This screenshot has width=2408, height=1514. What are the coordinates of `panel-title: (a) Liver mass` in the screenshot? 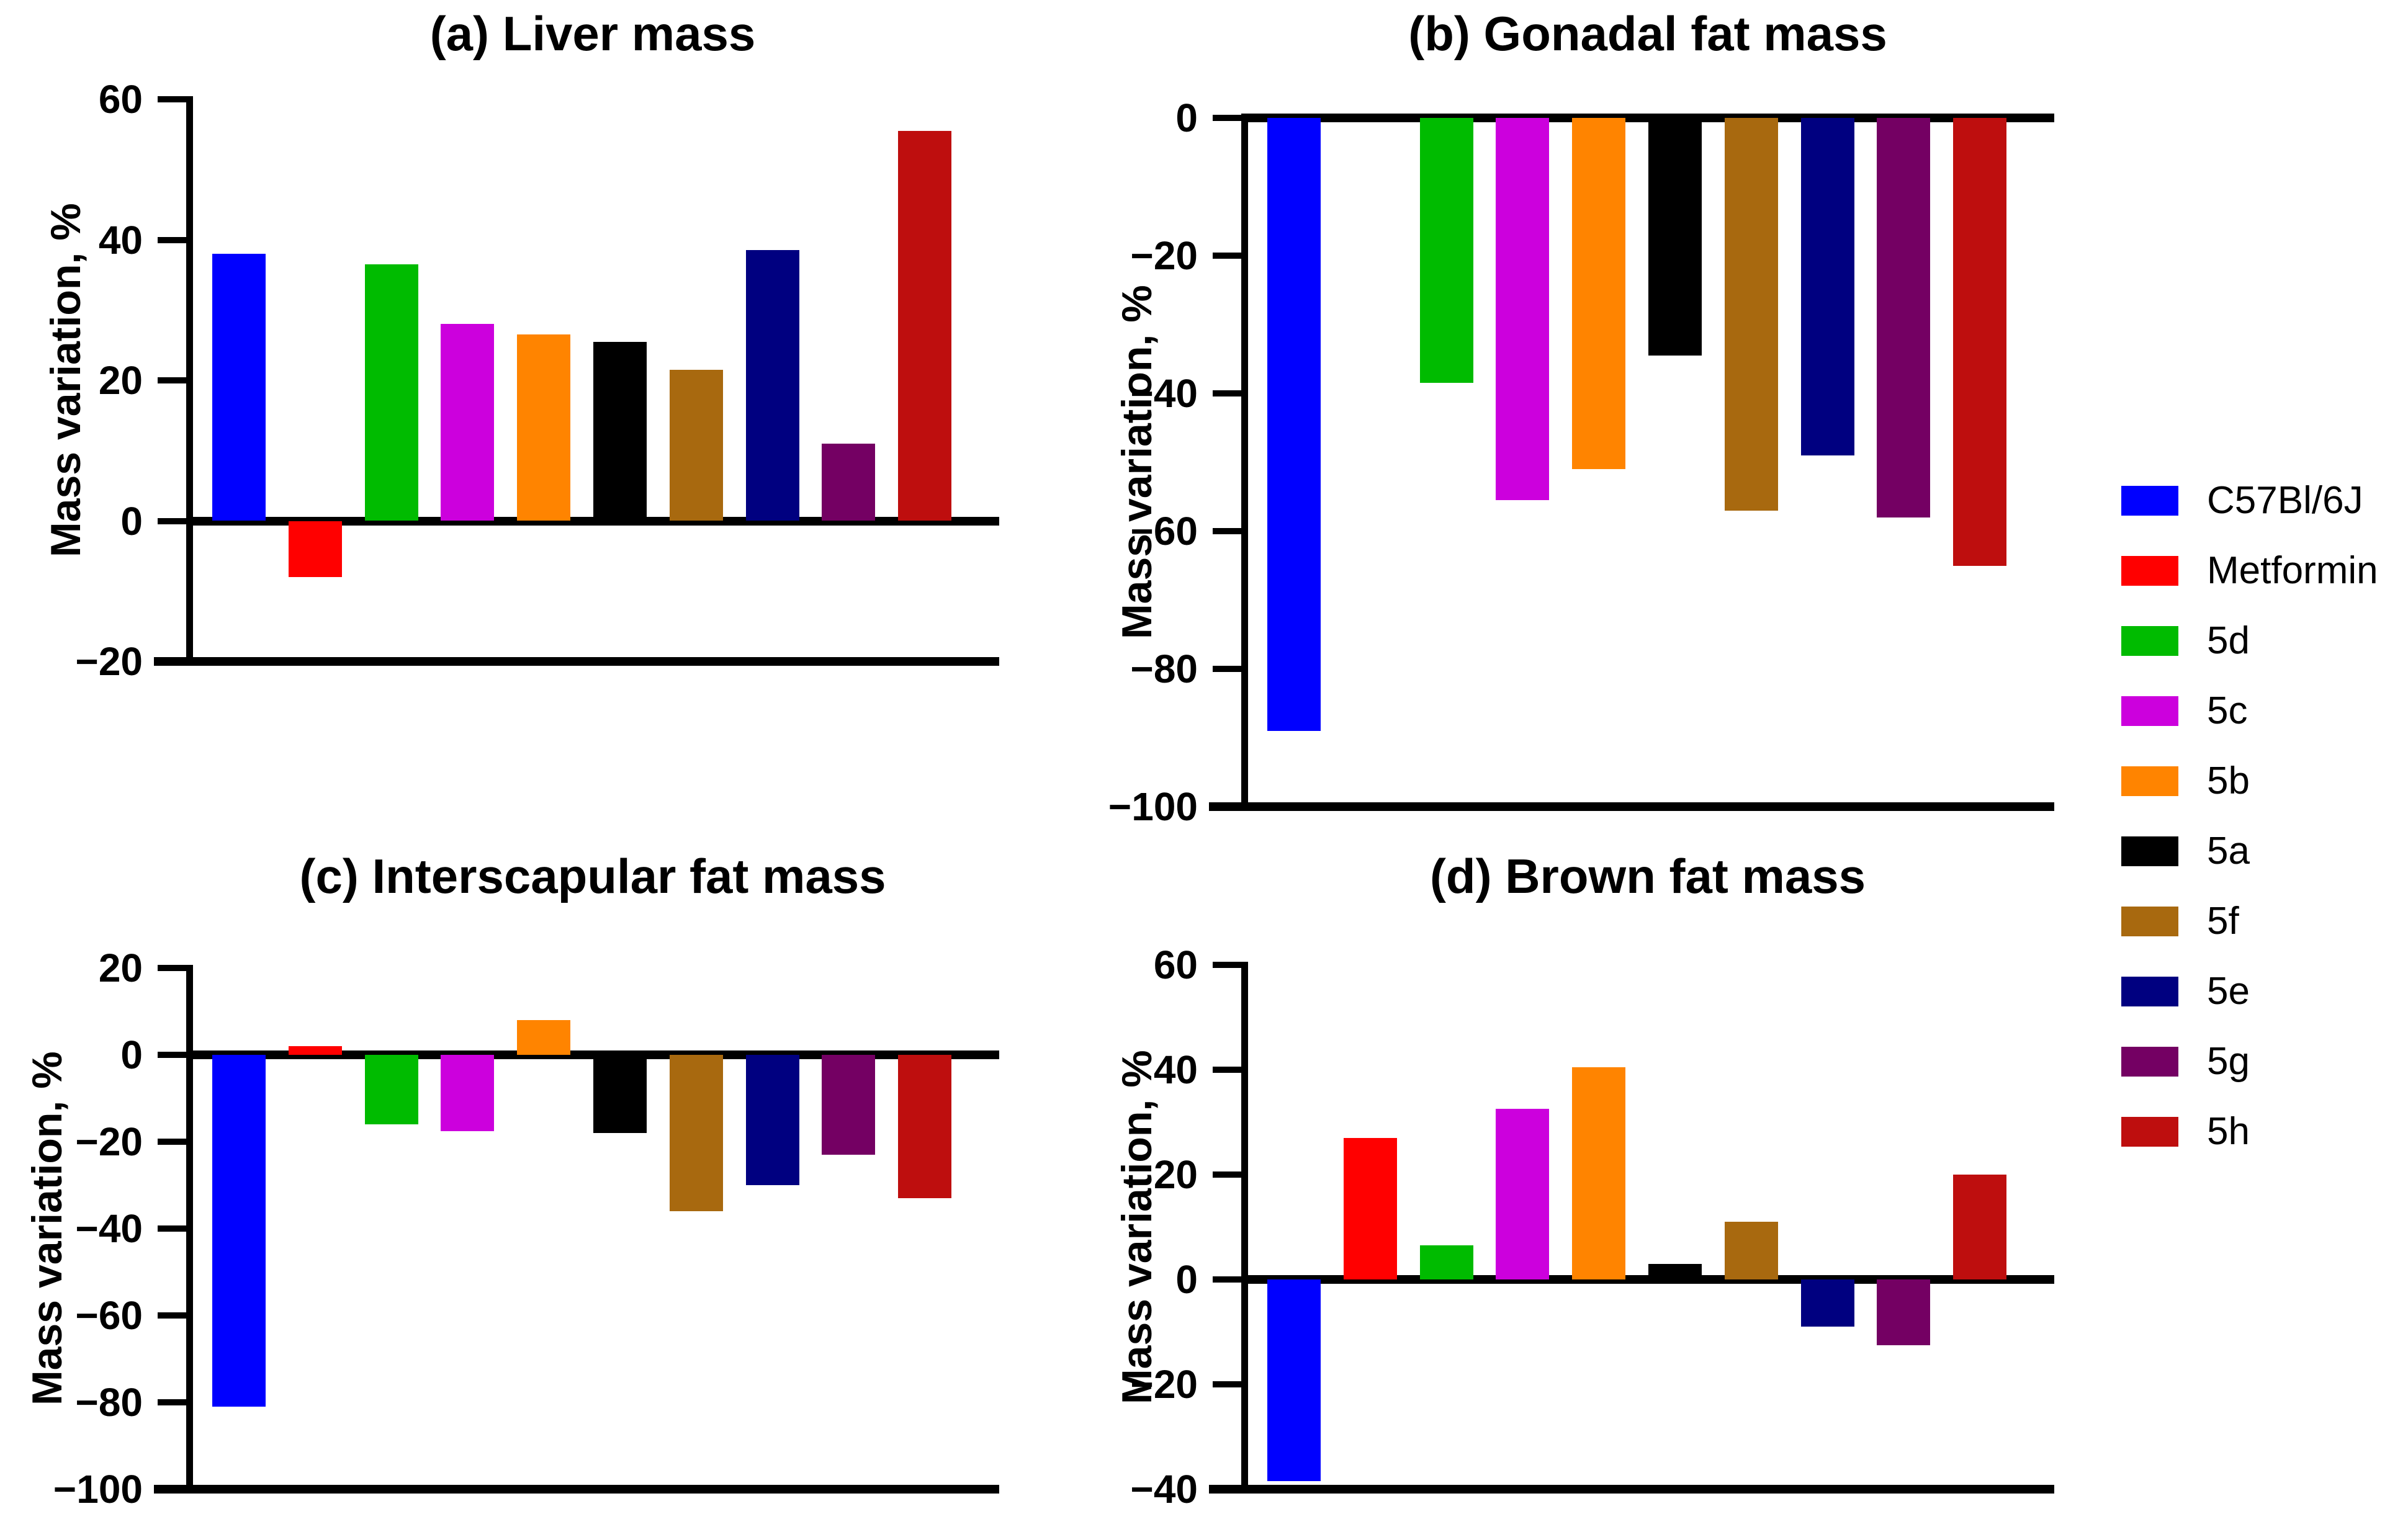 It's located at (592, 33).